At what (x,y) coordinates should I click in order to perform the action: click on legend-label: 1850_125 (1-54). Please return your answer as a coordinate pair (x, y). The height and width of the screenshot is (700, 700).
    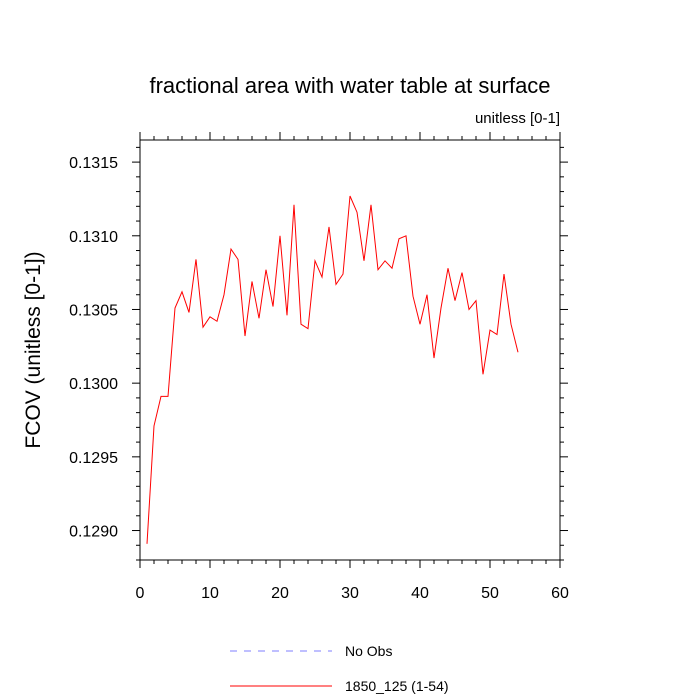
    Looking at the image, I should click on (397, 686).